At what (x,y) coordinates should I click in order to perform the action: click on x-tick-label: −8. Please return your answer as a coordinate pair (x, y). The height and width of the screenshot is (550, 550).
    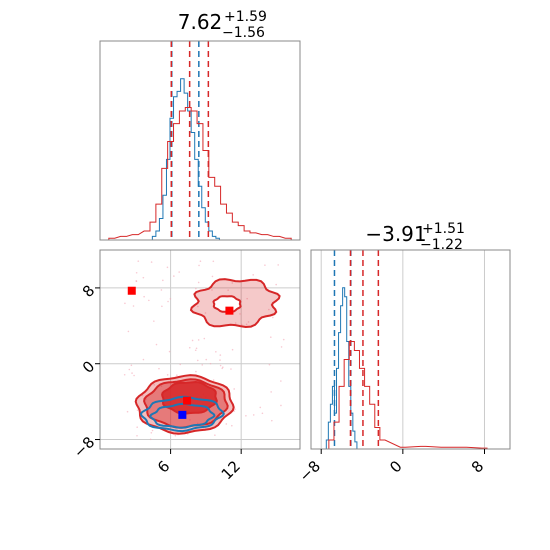
    Looking at the image, I should click on (310, 471).